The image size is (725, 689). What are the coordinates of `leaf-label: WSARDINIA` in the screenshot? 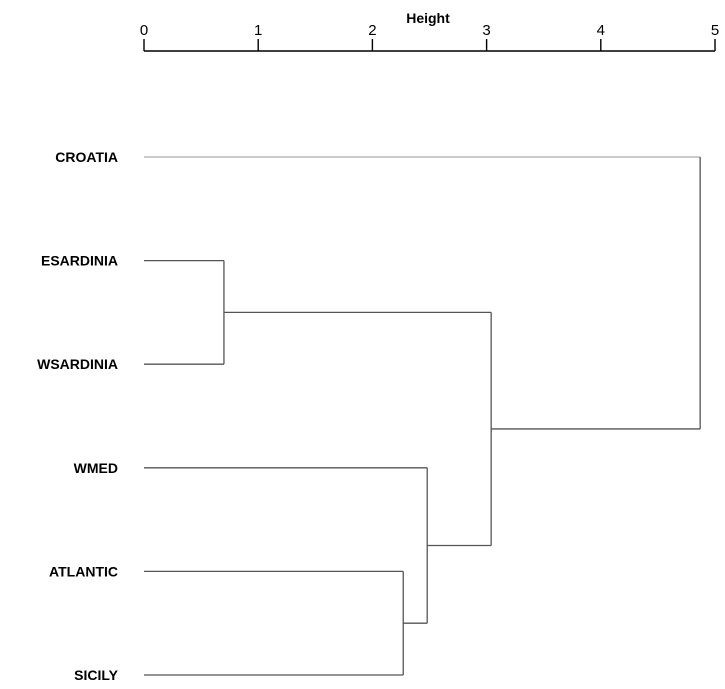 It's located at (77, 364).